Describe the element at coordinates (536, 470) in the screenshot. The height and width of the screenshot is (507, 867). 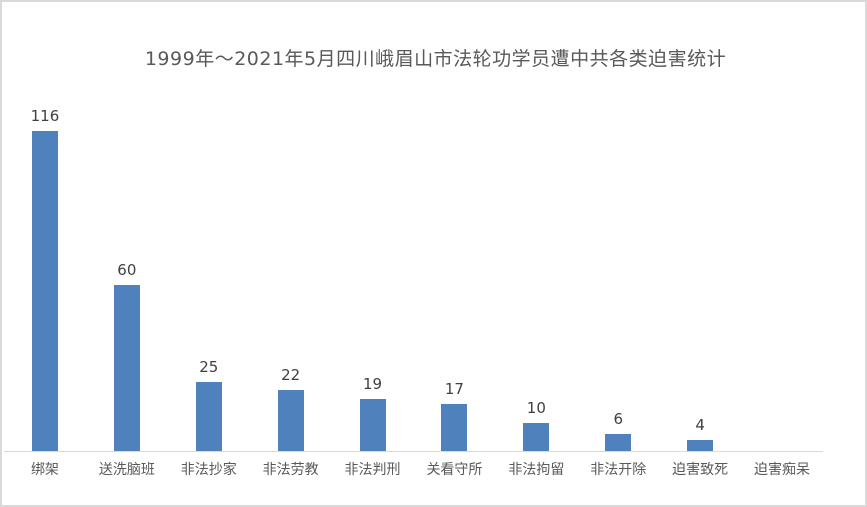
I see `category-label: 非法拘留` at that location.